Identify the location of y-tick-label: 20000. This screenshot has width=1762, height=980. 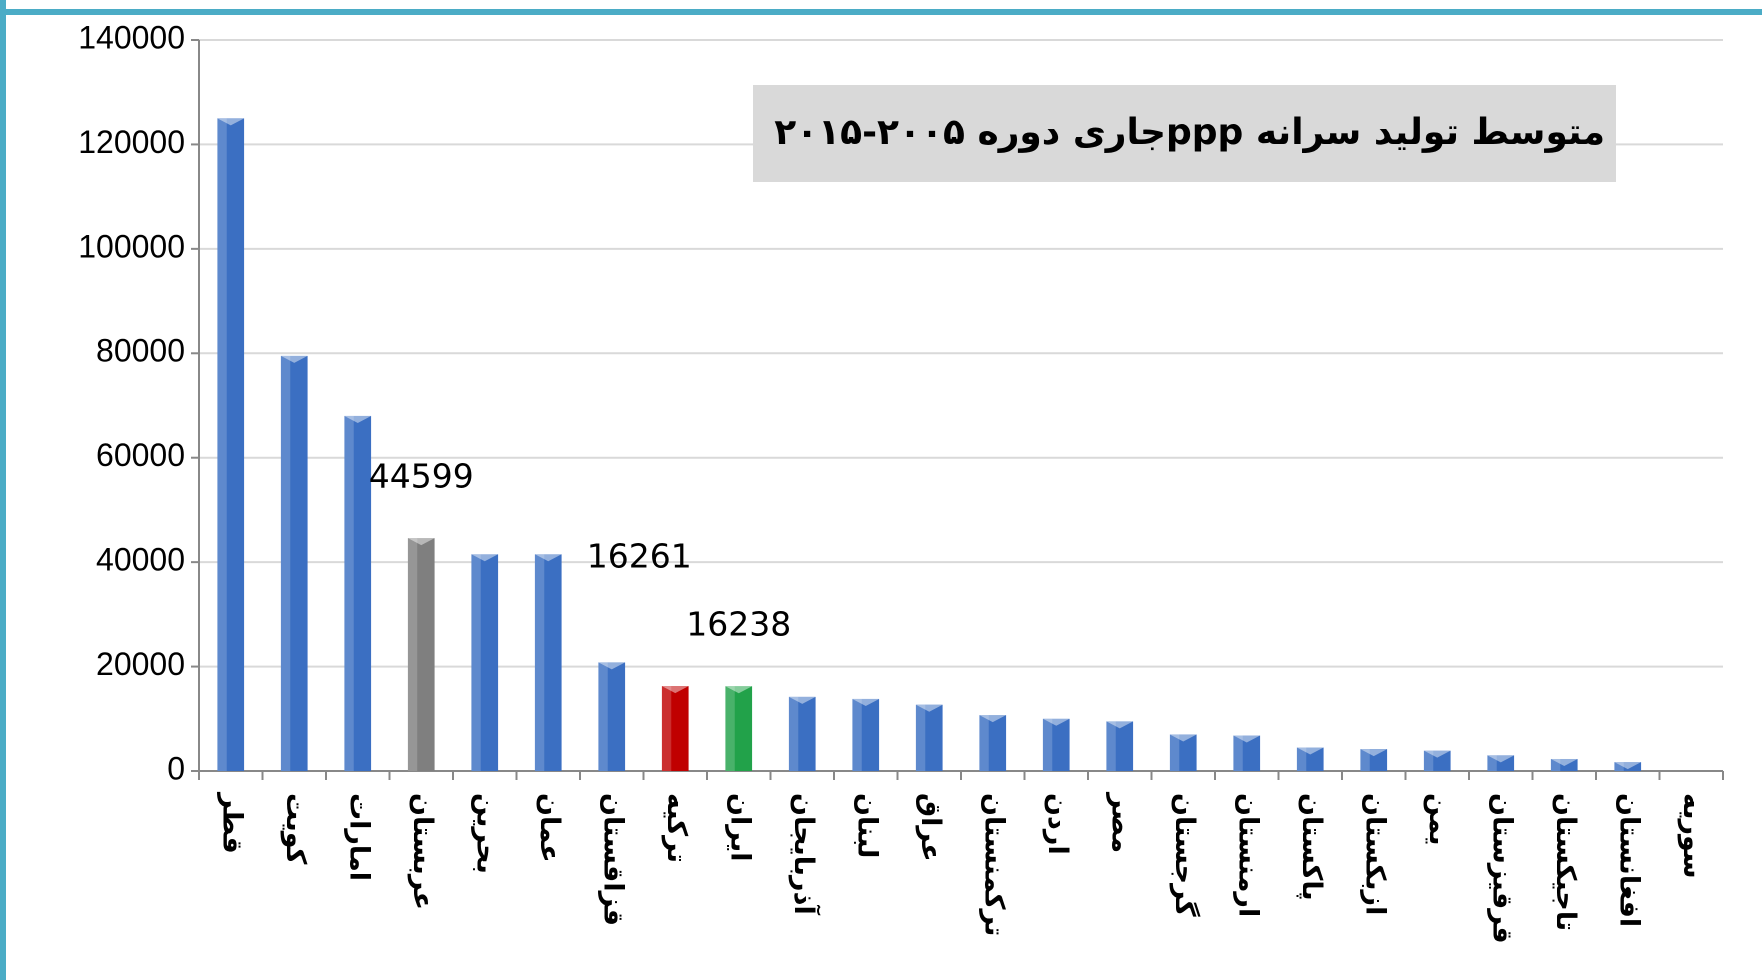
(140, 664).